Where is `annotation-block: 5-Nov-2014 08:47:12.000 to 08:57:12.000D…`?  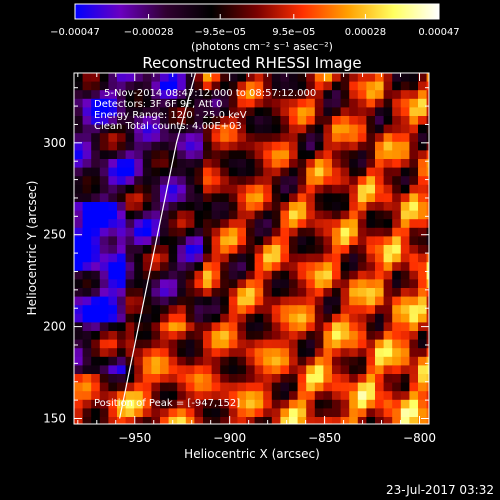 annotation-block: 5-Nov-2014 08:47:12.000 to 08:57:12.000D… is located at coordinates (205, 110).